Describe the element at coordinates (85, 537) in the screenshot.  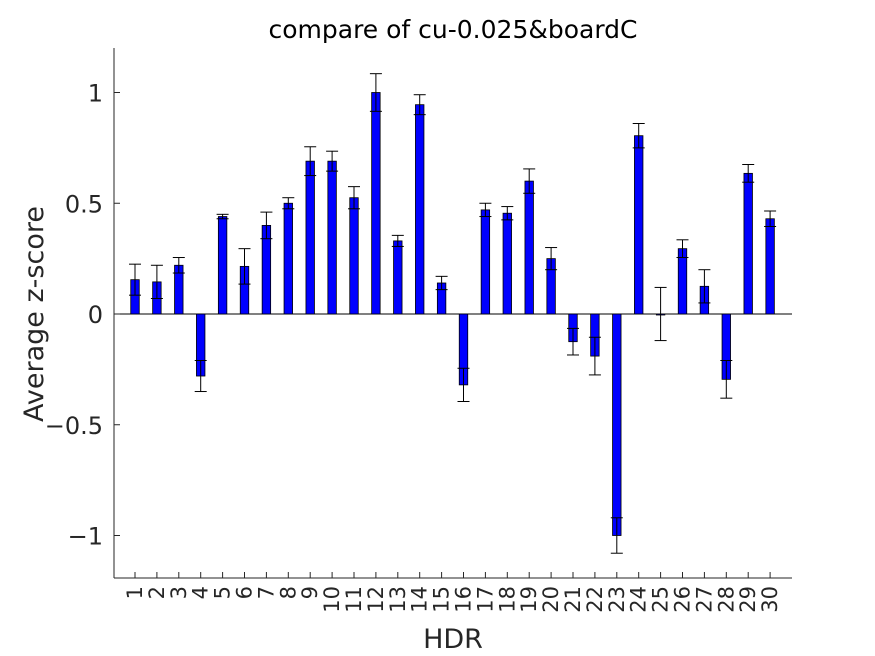
I see `y-tick-label: −1` at that location.